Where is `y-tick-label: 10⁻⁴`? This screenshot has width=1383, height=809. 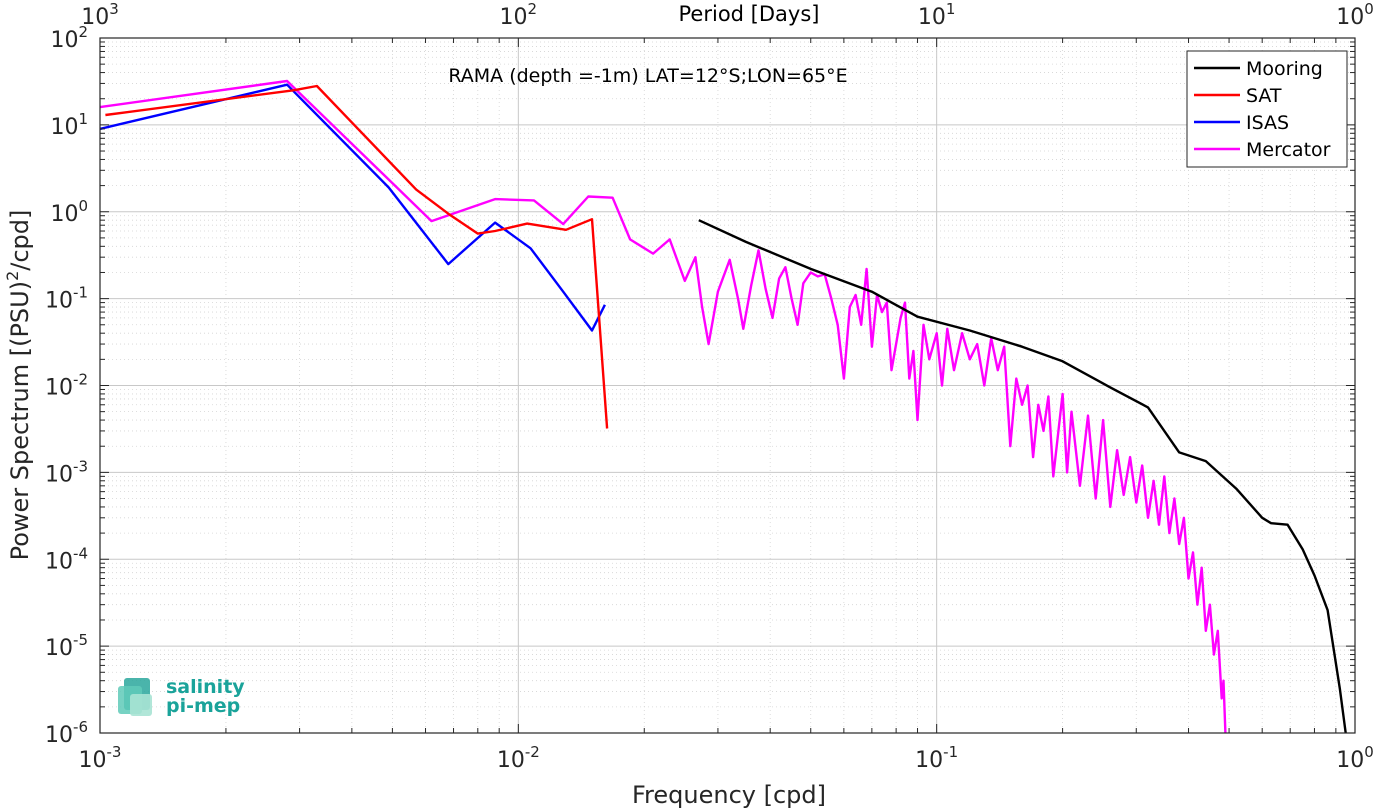 y-tick-label: 10⁻⁴ is located at coordinates (66, 559).